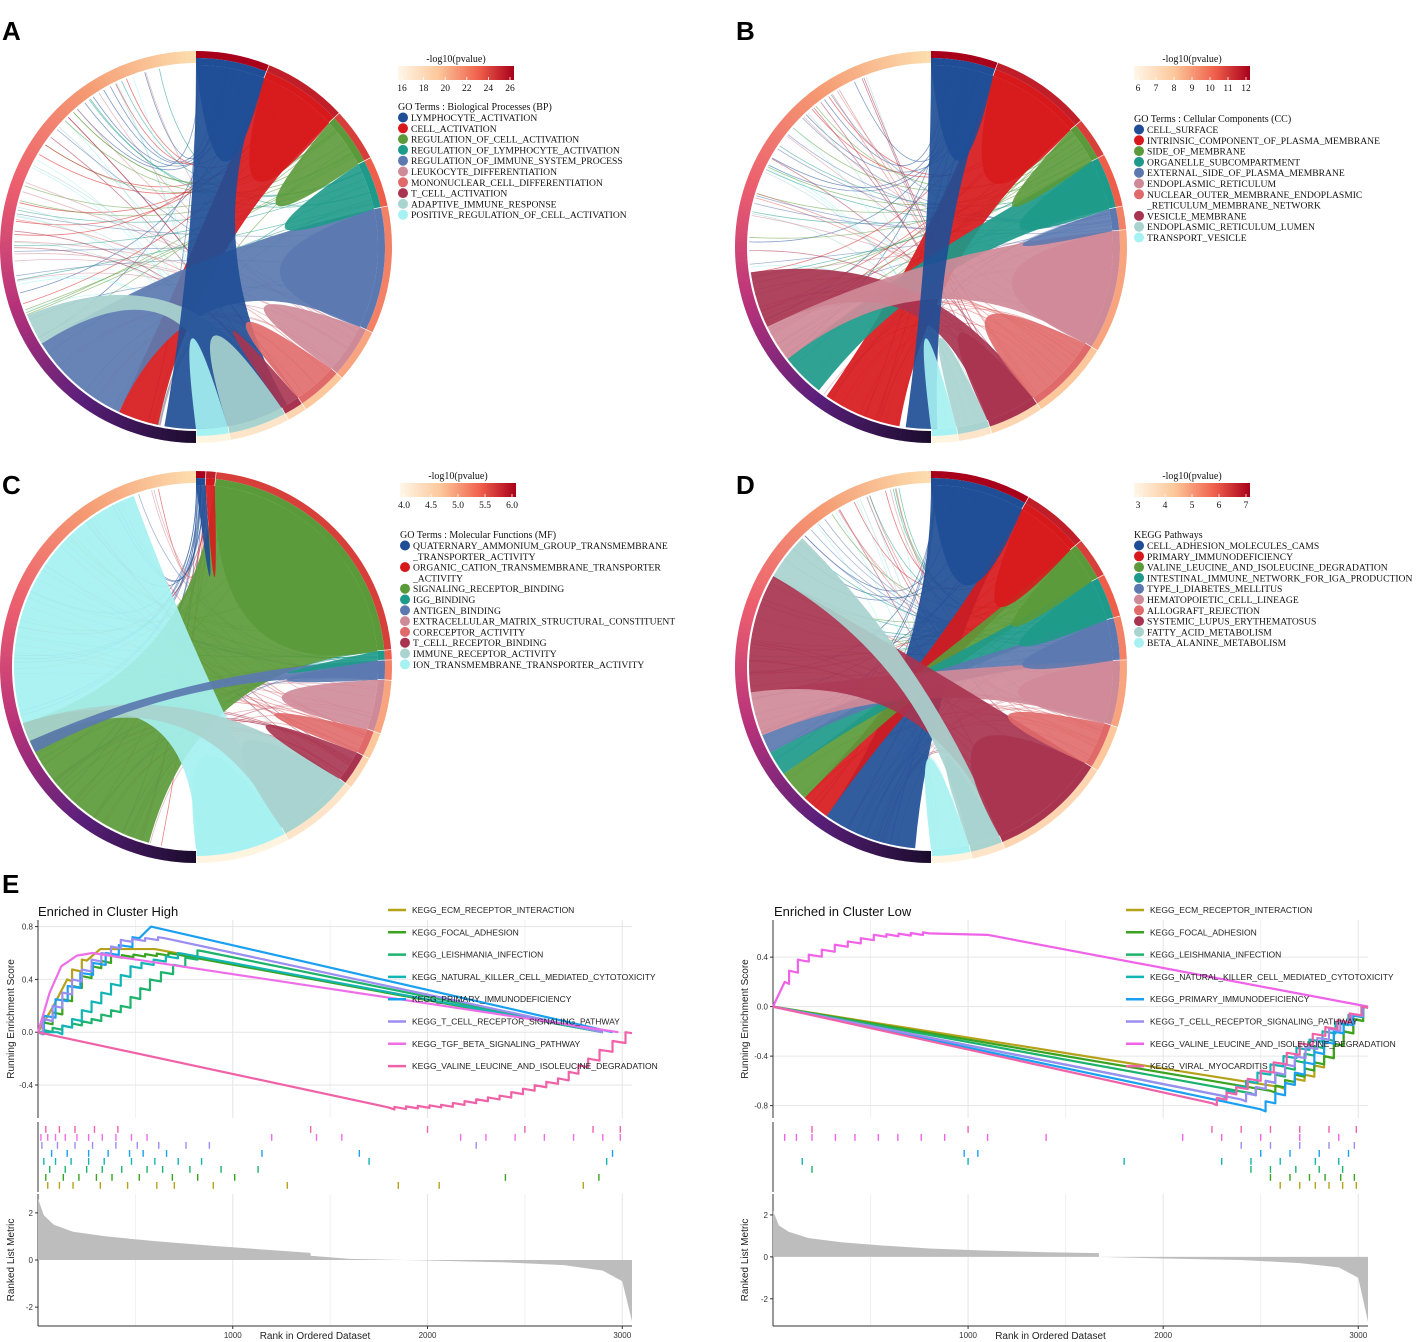 Image resolution: width=1418 pixels, height=1342 pixels. Describe the element at coordinates (1070, 1266) in the screenshot. I see `ranked-metric-area` at that location.